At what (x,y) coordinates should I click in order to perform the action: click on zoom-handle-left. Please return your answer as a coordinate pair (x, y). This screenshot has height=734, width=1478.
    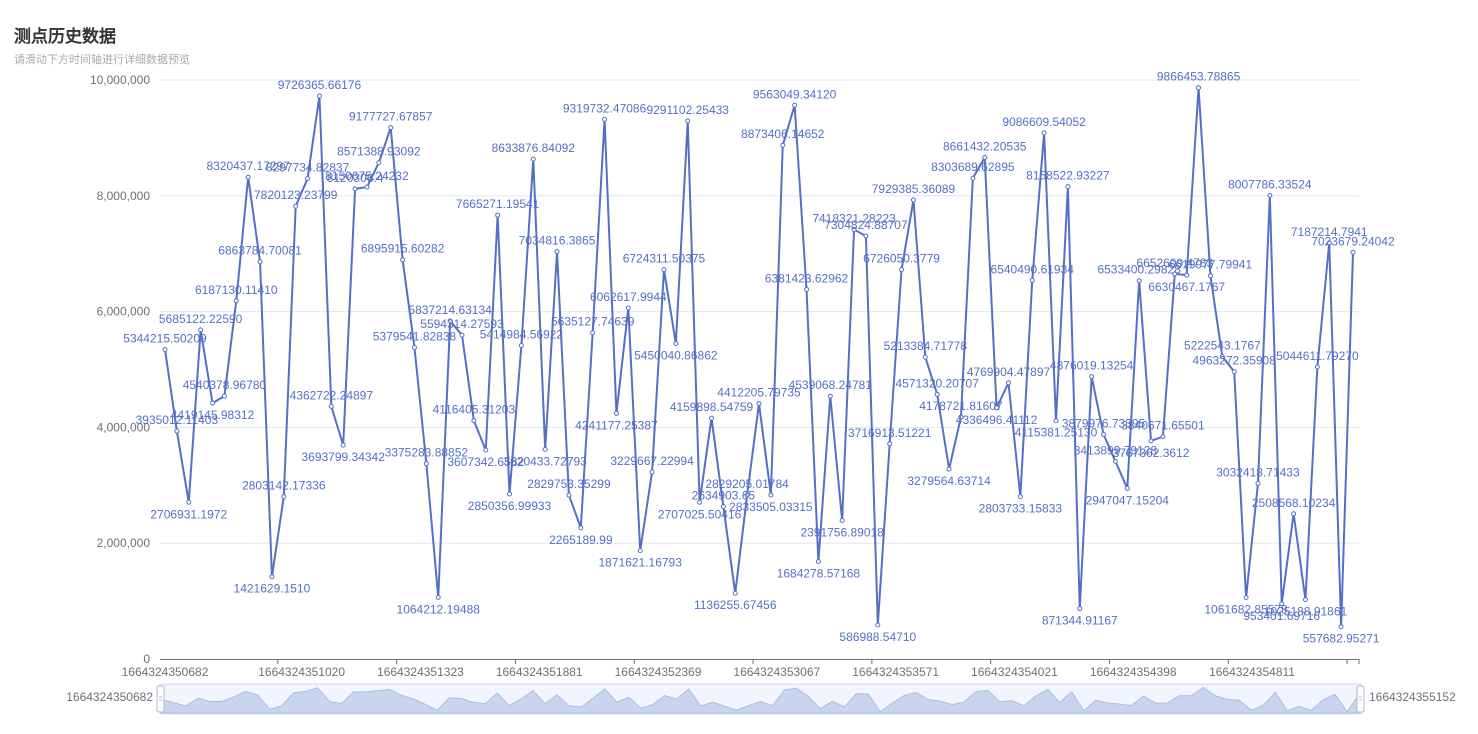
    Looking at the image, I should click on (160, 699).